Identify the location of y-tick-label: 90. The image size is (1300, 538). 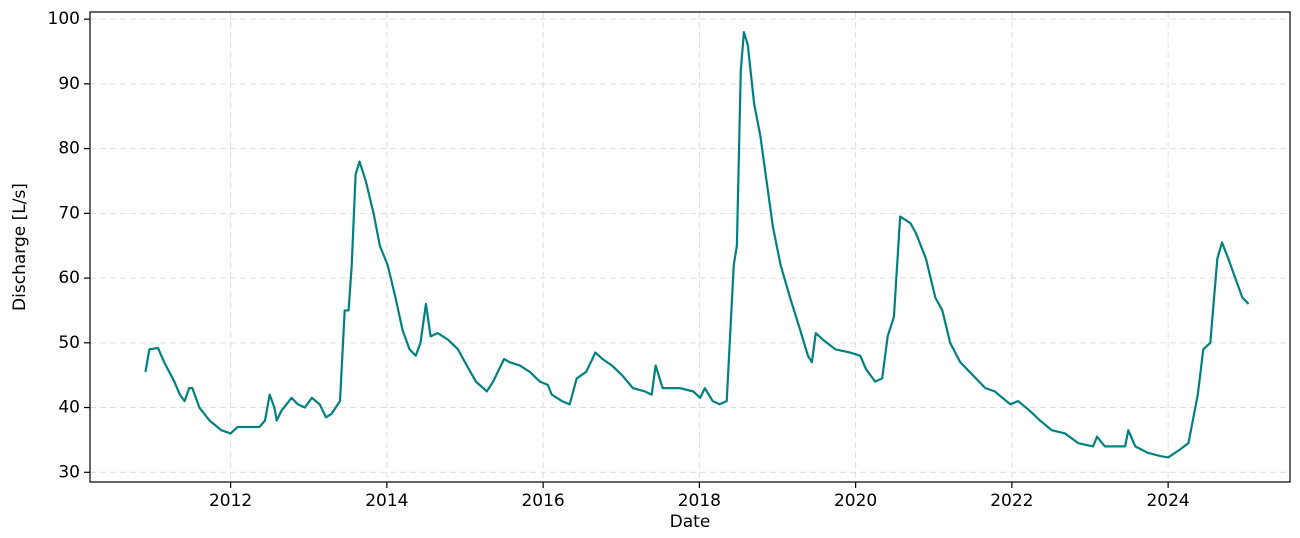
(69, 84).